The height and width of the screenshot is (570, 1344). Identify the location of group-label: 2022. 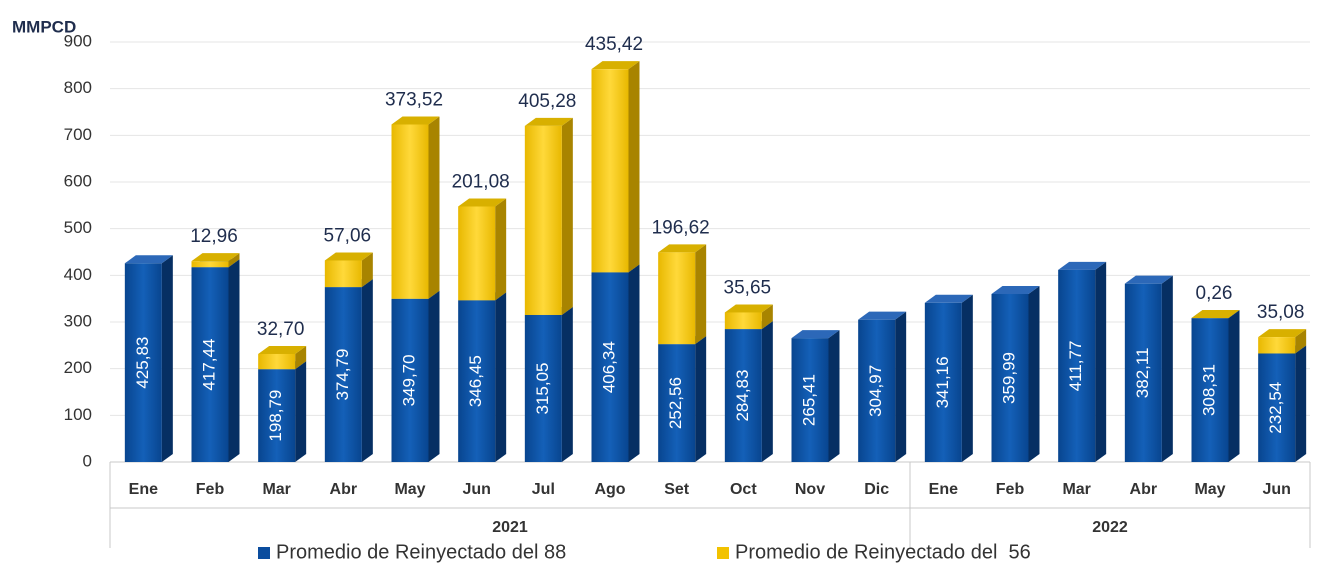
(1110, 527).